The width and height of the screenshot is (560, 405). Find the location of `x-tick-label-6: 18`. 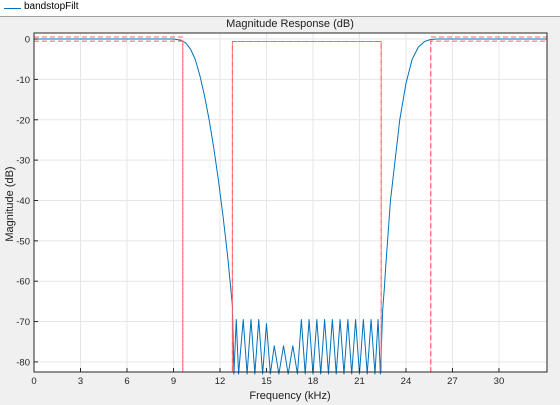

x-tick-label-6: 18 is located at coordinates (313, 381).